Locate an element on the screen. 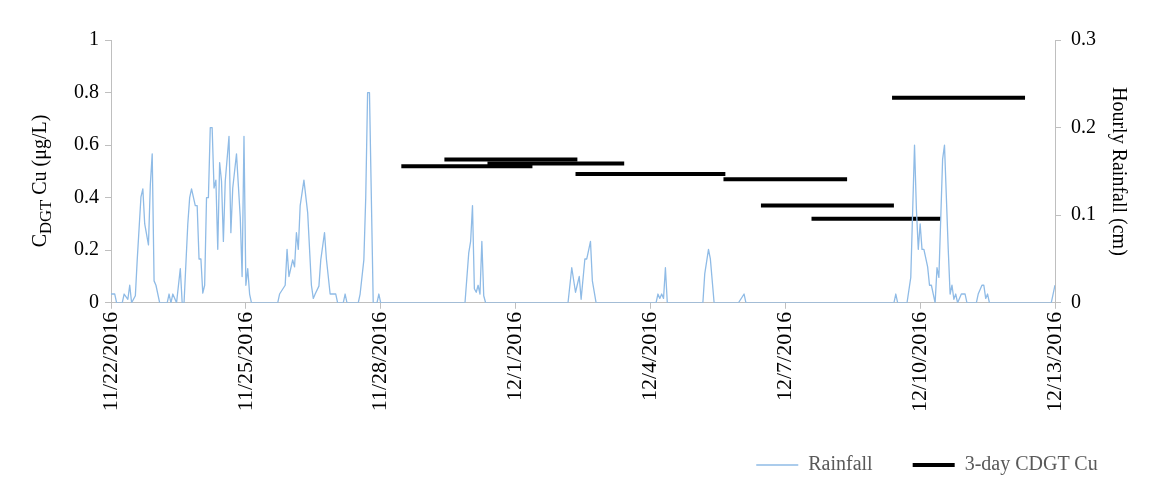 Image resolution: width=1152 pixels, height=485 pixels. y-tick-label: 1 is located at coordinates (94, 38).